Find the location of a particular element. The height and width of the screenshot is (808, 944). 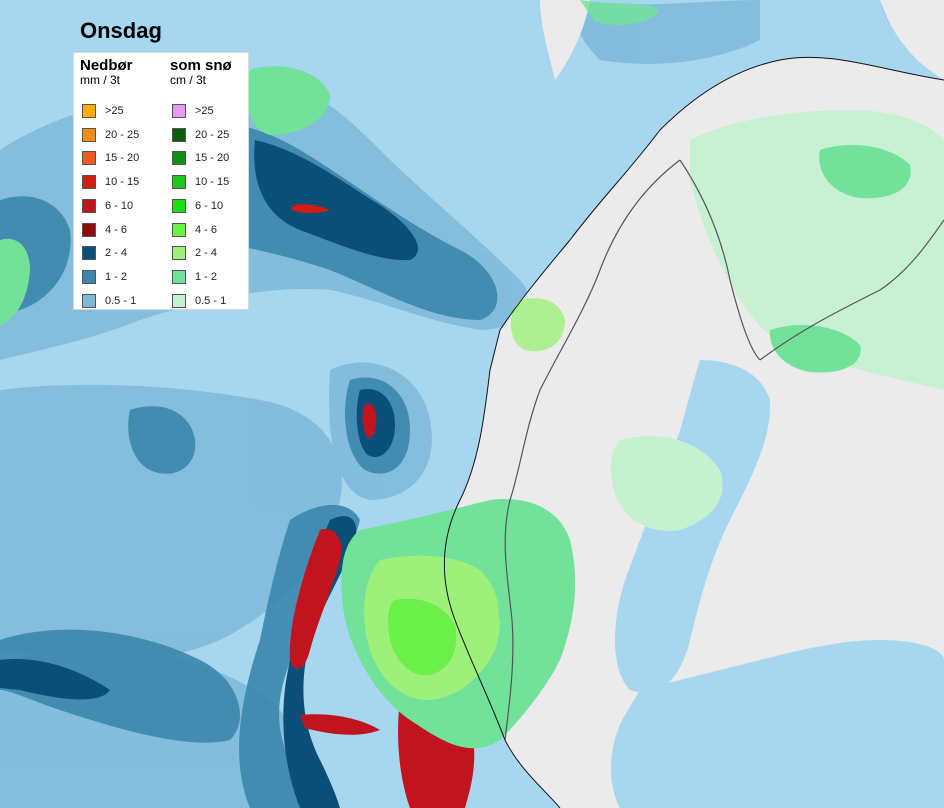

snow-legend-item: 0.5 - 1 is located at coordinates (199, 301).